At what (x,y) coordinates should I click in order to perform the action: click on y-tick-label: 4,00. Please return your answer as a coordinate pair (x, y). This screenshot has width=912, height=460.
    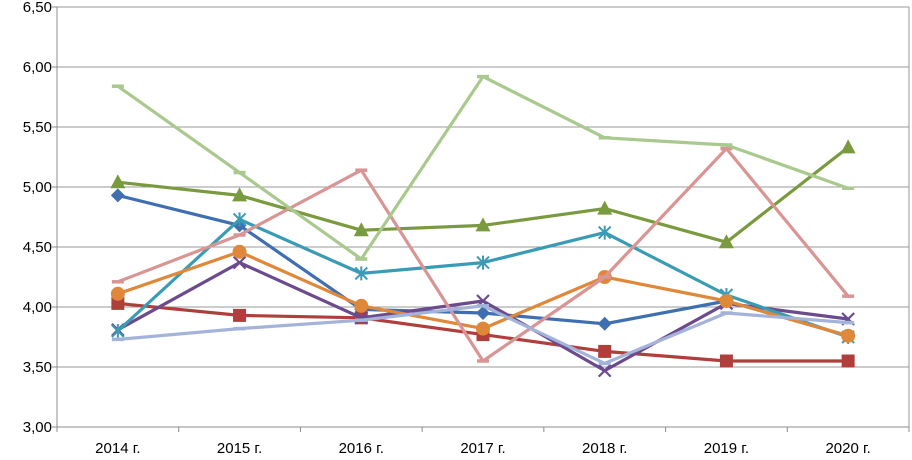
    Looking at the image, I should click on (37, 307).